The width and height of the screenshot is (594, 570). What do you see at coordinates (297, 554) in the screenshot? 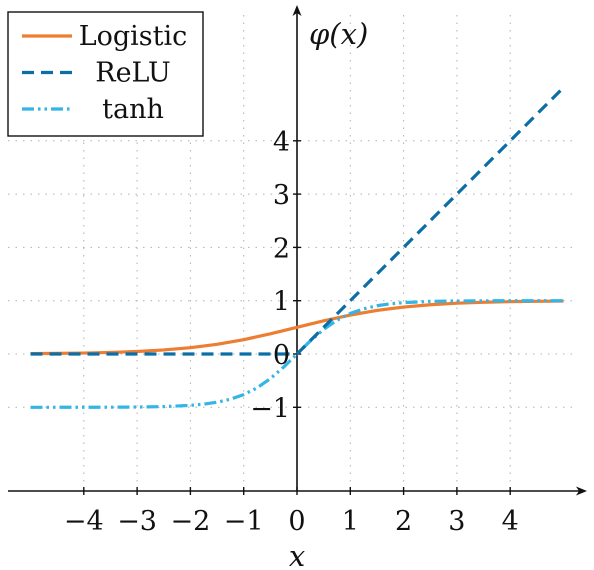
I see `x-axis-label: x` at bounding box center [297, 554].